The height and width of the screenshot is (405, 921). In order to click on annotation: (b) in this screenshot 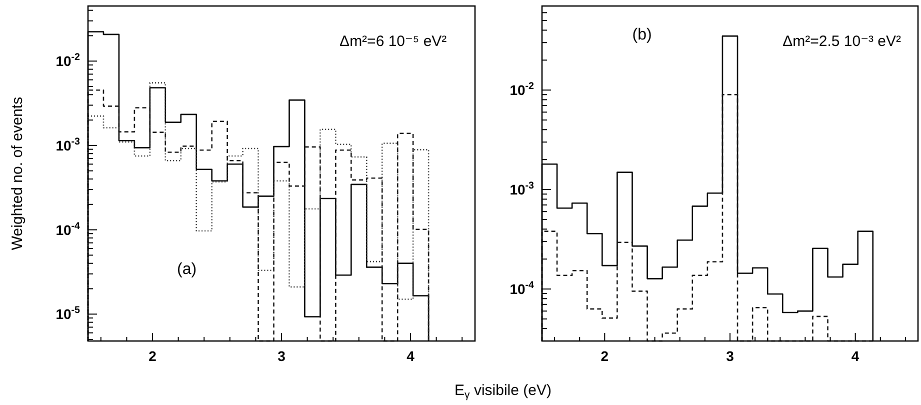, I will do `click(642, 35)`.